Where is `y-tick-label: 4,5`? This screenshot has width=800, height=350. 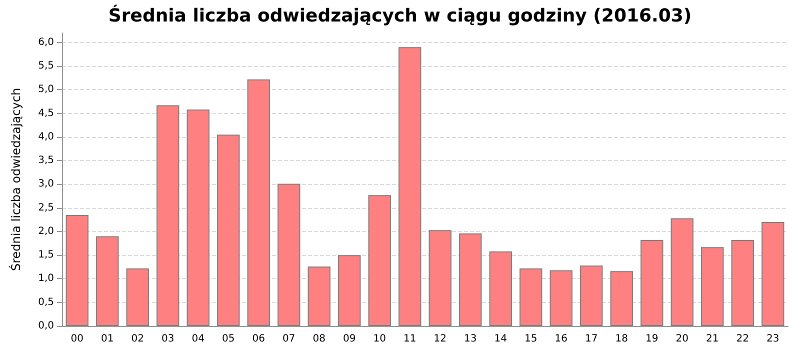
y-tick-label: 4,5 is located at coordinates (46, 113).